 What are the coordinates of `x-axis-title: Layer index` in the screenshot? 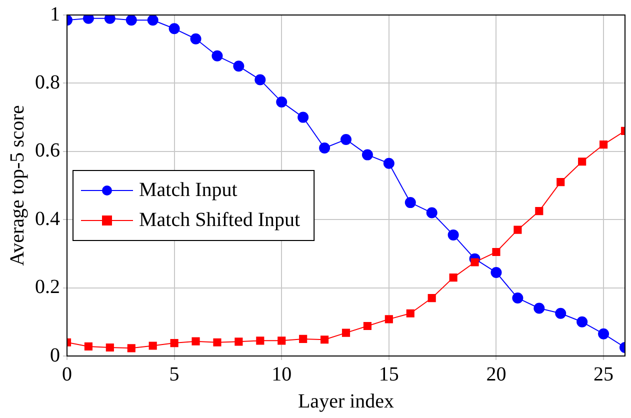 It's located at (346, 401).